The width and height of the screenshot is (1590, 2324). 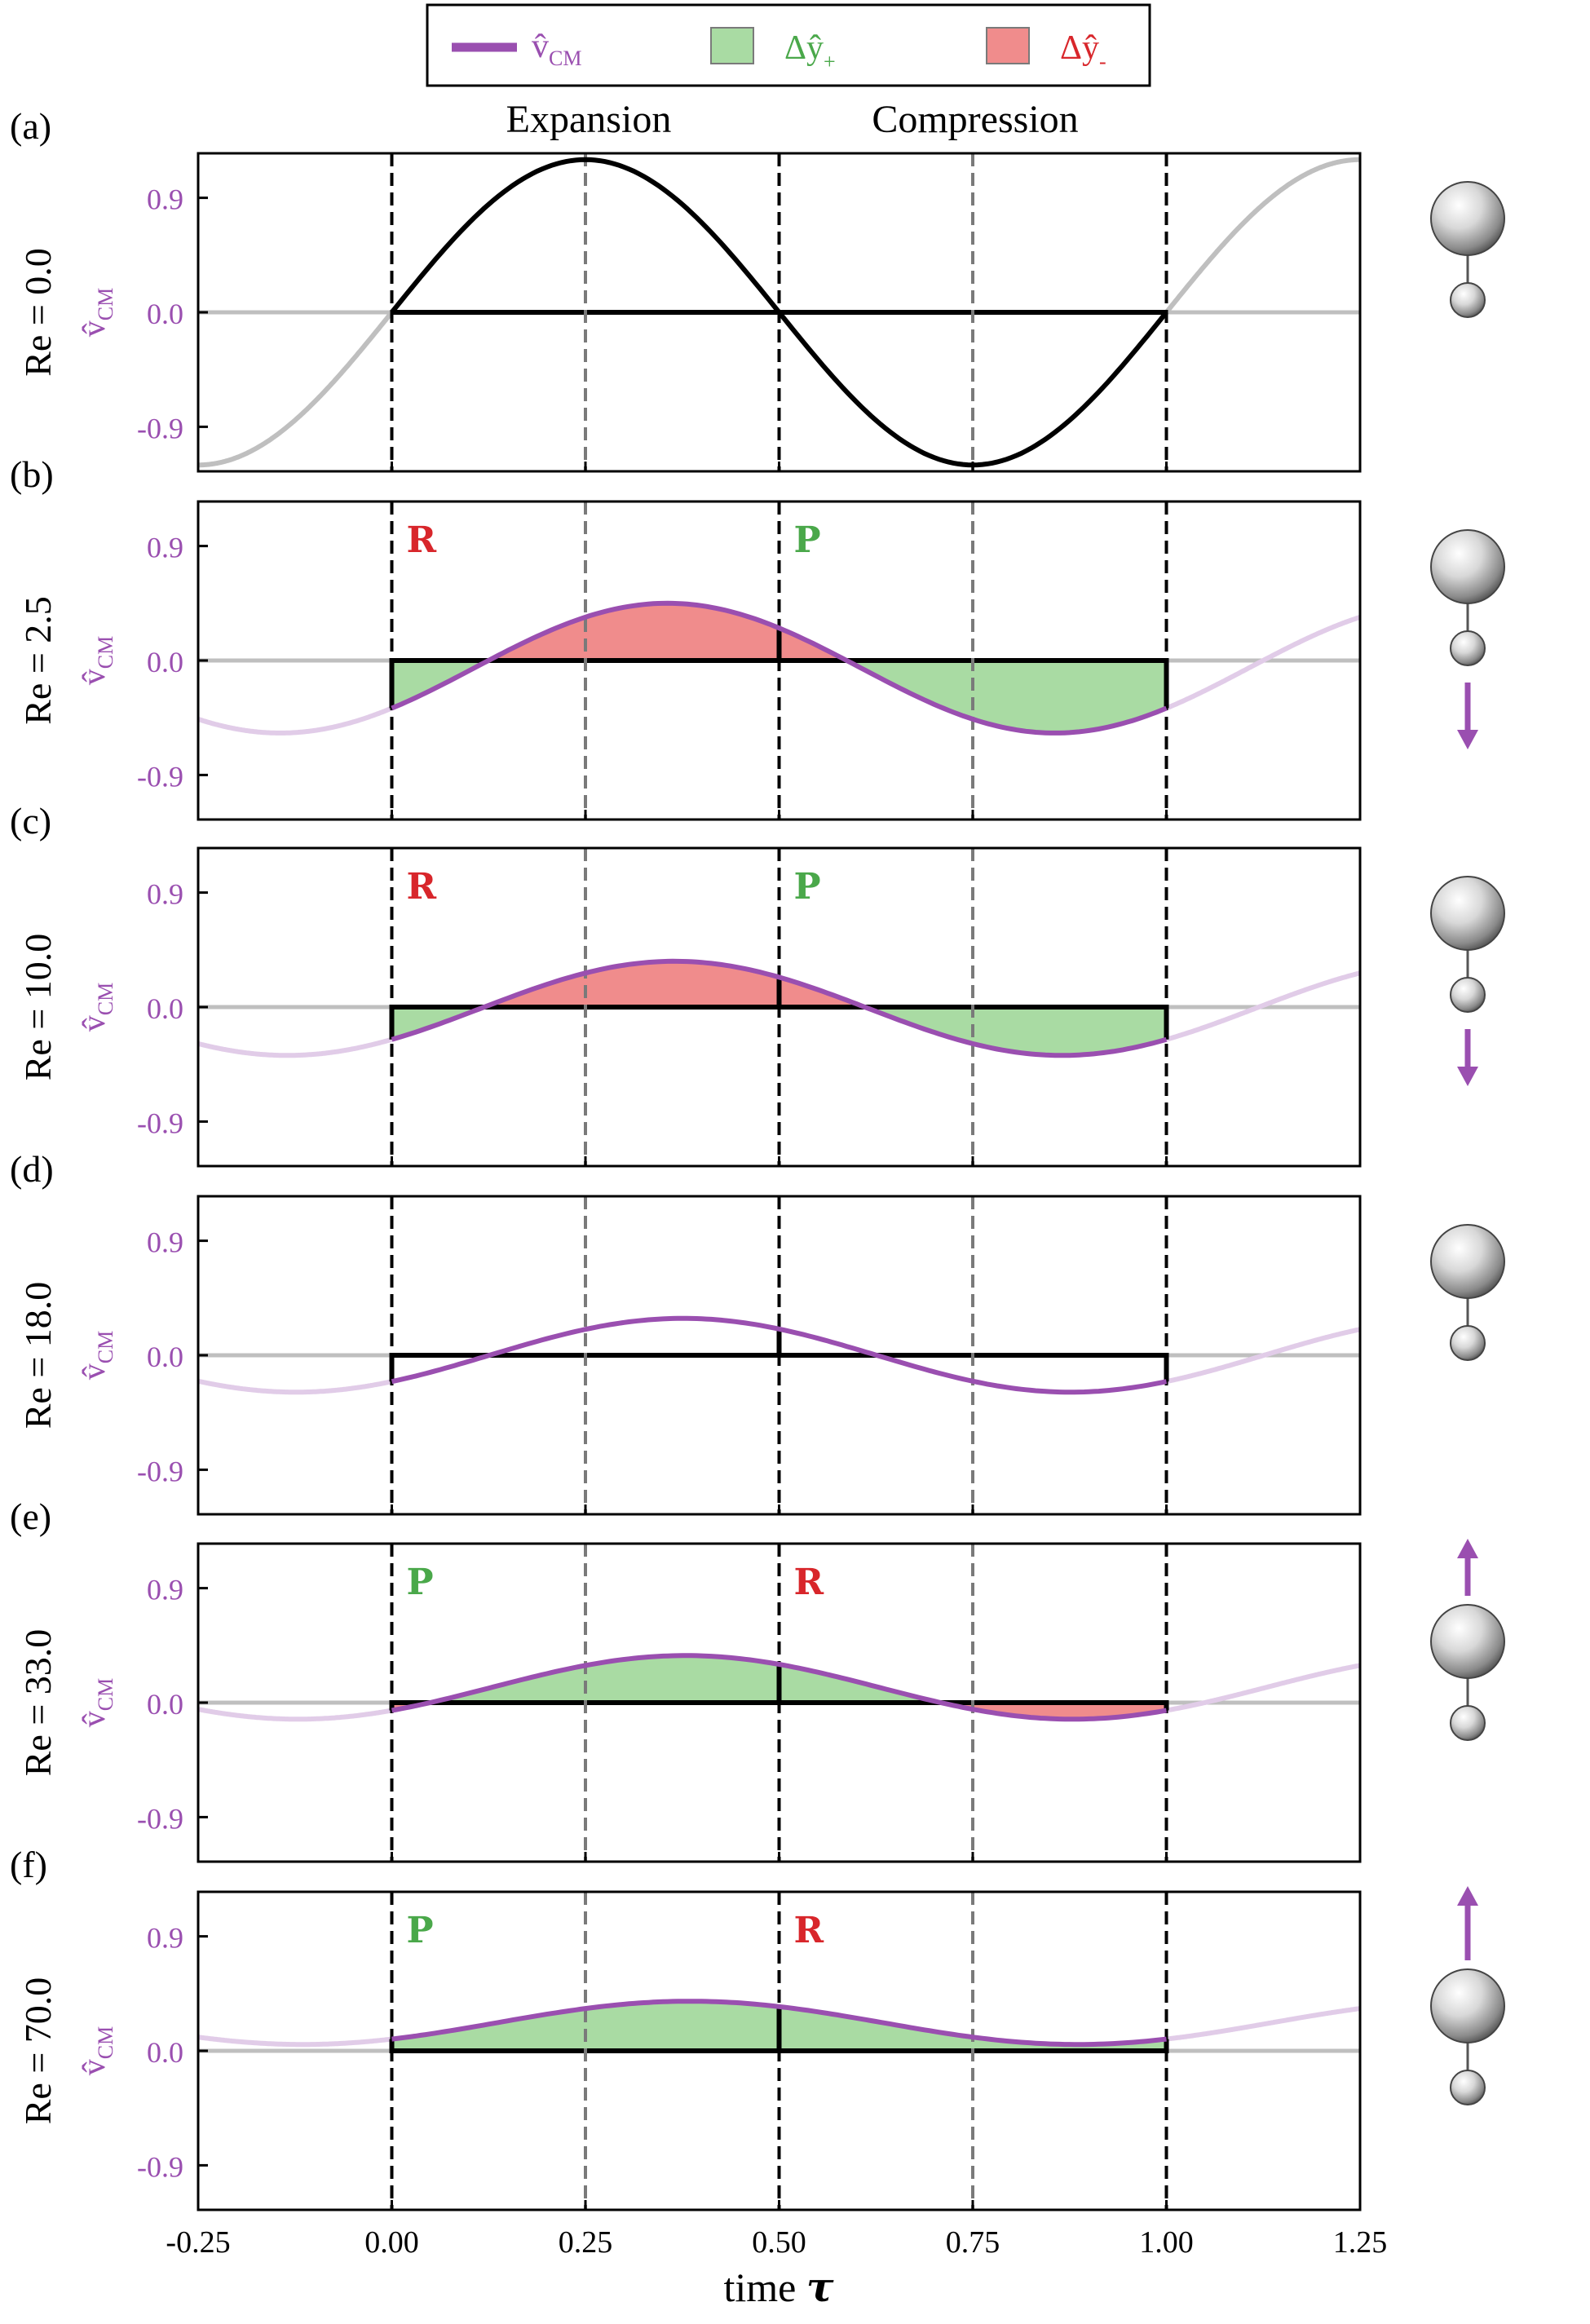 I want to click on xaxis-label-text: time, so click(x=759, y=2287).